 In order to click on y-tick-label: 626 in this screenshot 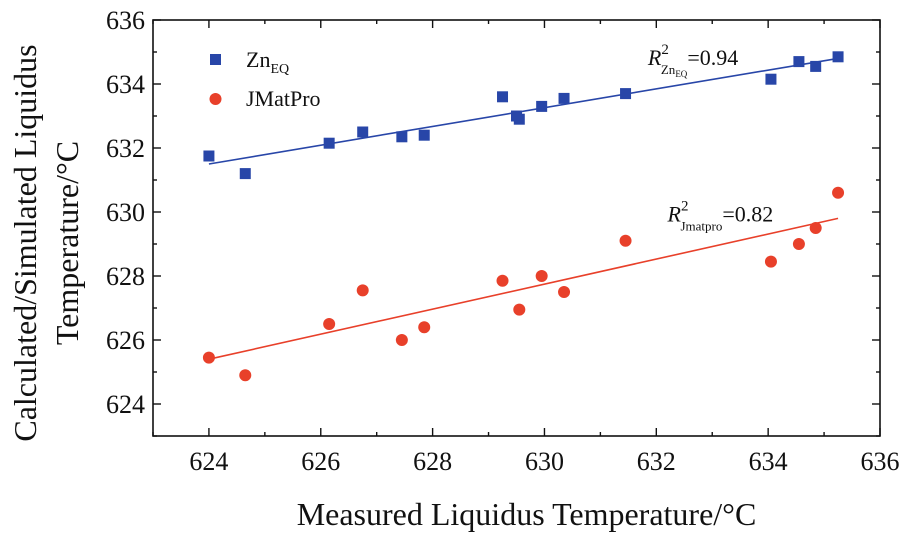, I will do `click(125, 340)`.